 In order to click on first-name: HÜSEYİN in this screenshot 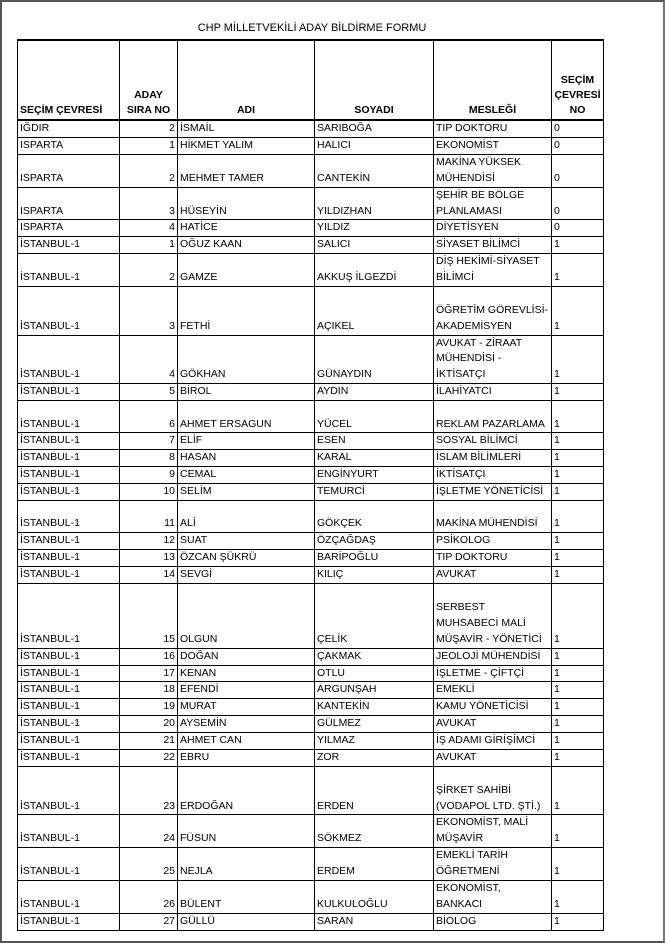, I will do `click(246, 203)`.